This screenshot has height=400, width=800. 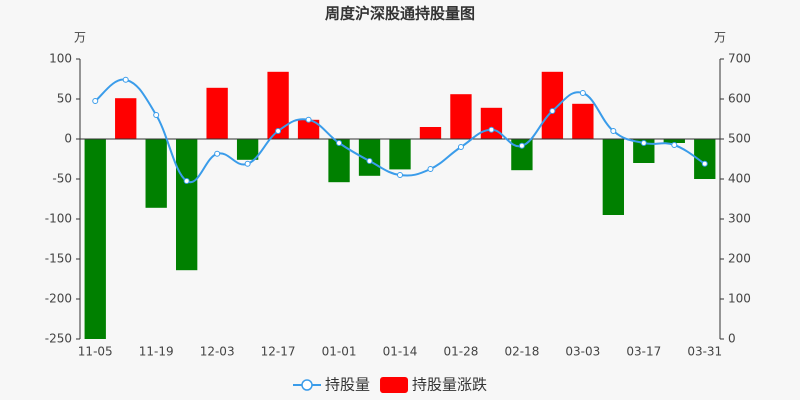 I want to click on x-tick-label: 01-01, so click(x=339, y=352).